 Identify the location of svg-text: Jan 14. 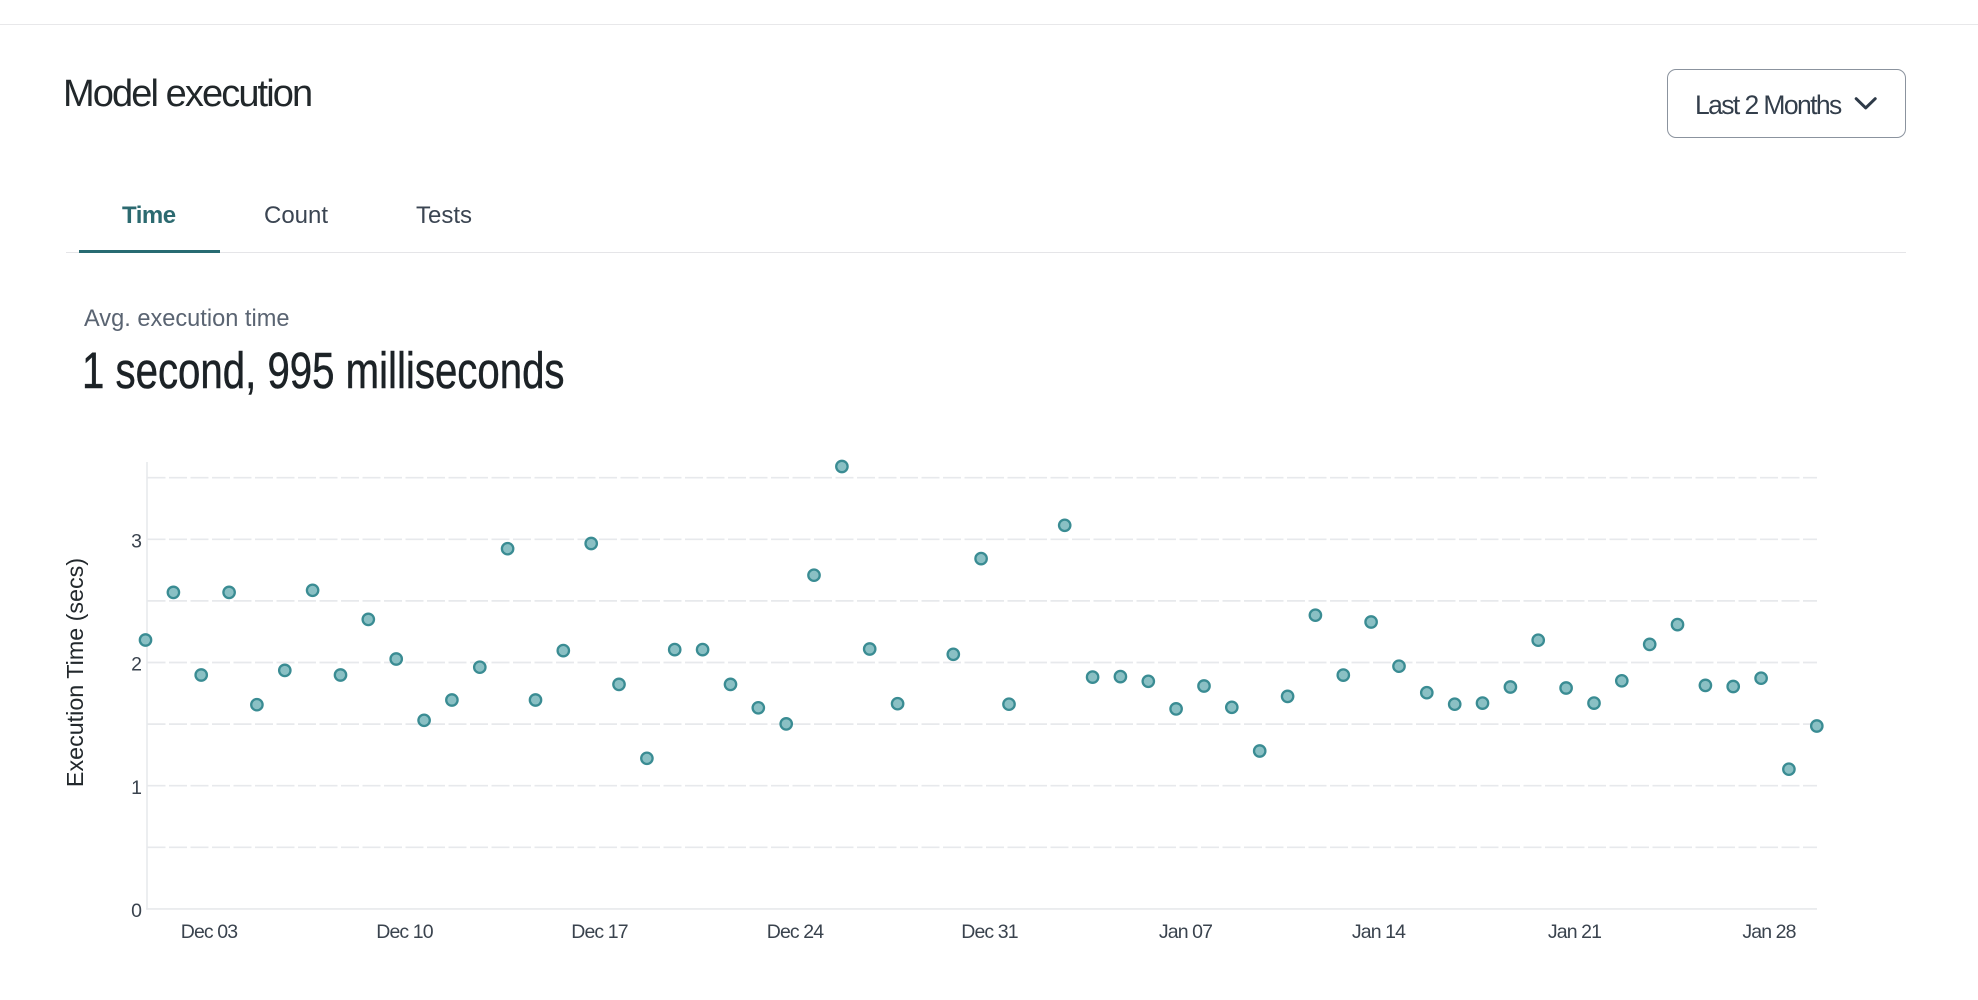
(1379, 932).